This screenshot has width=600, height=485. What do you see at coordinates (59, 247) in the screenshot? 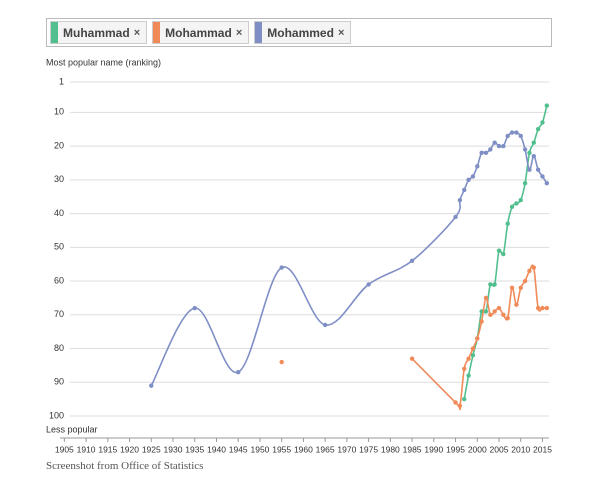
I see `y-tick-label: 50` at bounding box center [59, 247].